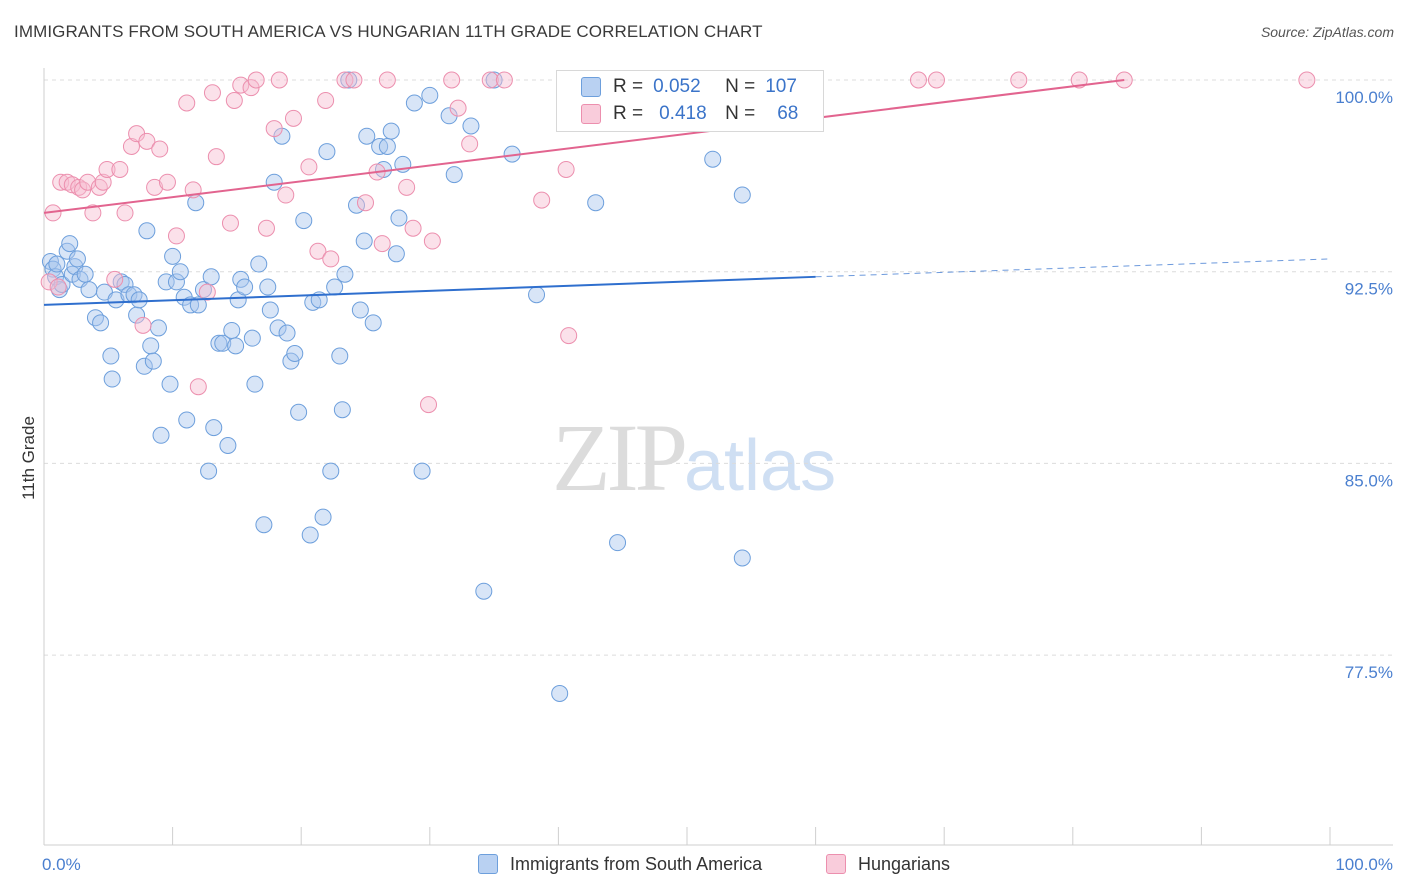 The width and height of the screenshot is (1406, 892). What do you see at coordinates (1369, 480) in the screenshot?
I see `y-tick-label: 85.0%` at bounding box center [1369, 480].